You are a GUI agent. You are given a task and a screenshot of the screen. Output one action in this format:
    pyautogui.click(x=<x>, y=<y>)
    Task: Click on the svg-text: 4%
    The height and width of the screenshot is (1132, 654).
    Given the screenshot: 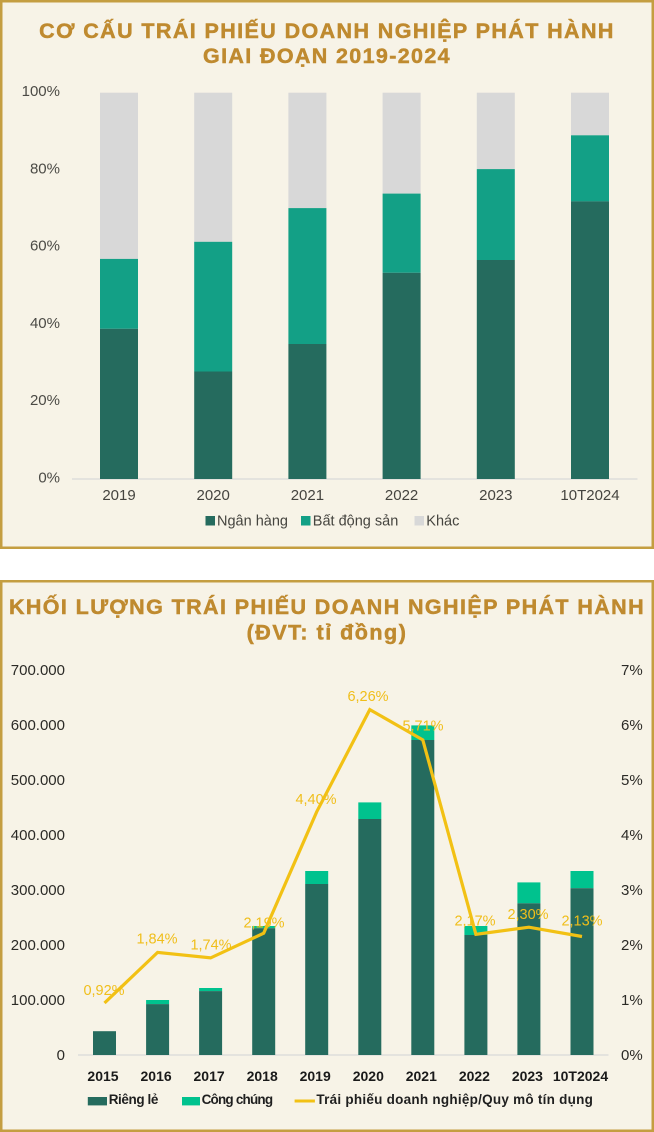 What is the action you would take?
    pyautogui.click(x=632, y=835)
    